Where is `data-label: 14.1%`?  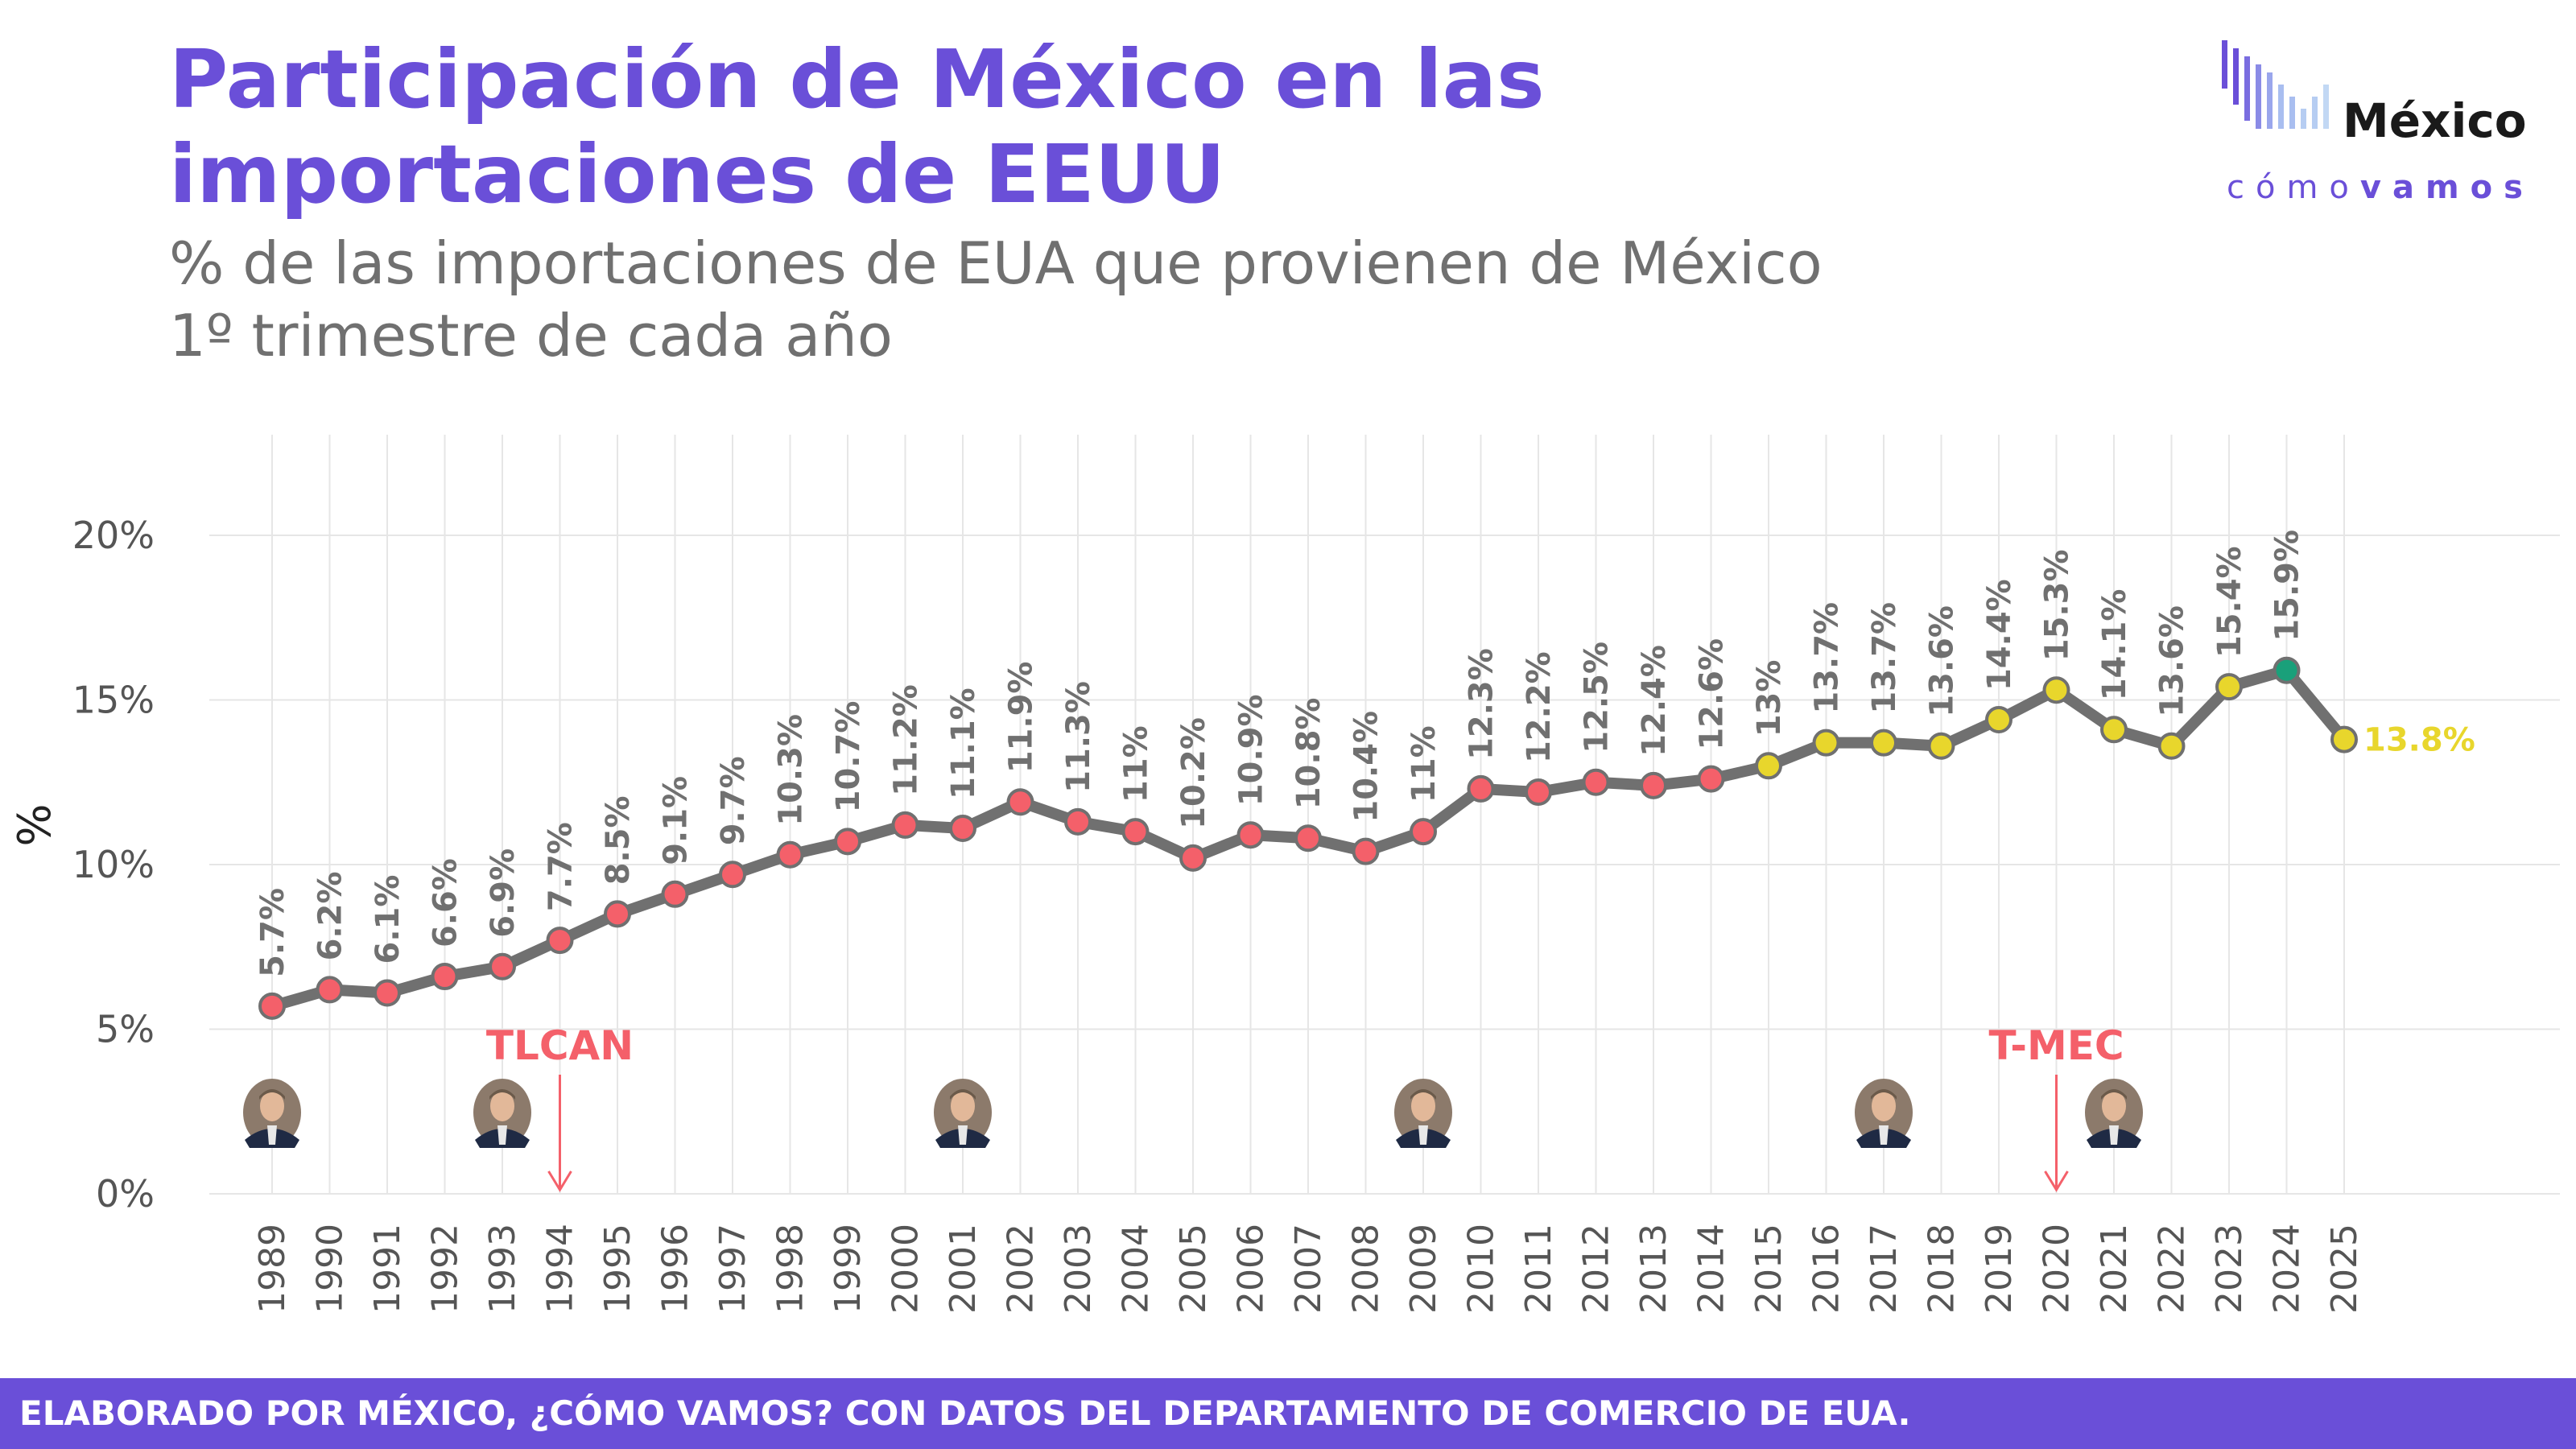 data-label: 14.1% is located at coordinates (2114, 645).